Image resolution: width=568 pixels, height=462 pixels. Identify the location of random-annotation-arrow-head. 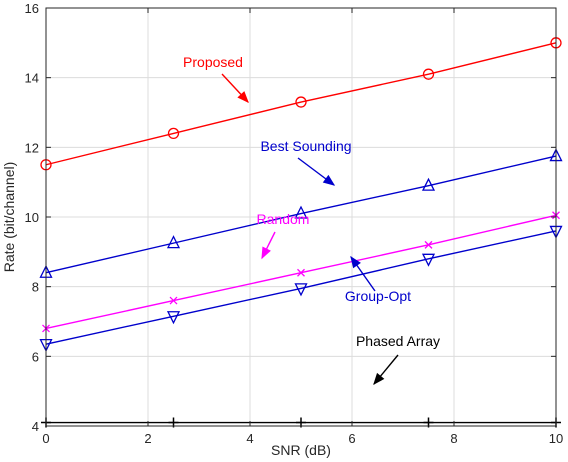
(266, 253).